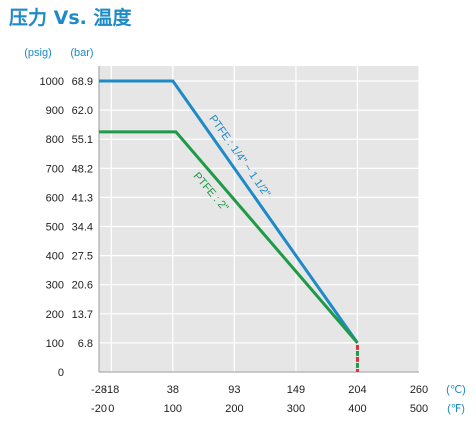  I want to click on psig-tick-label: 400, so click(55, 257).